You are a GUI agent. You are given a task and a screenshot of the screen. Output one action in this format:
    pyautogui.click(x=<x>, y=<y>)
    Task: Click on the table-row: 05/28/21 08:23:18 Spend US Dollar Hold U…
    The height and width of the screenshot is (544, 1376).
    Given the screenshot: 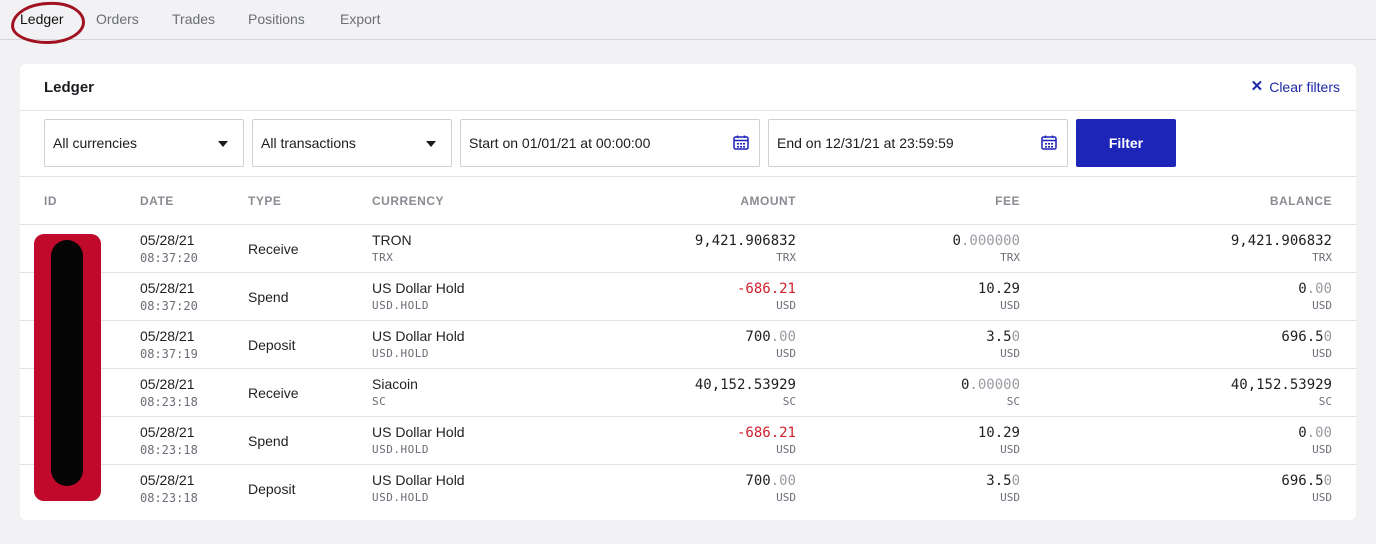 What is the action you would take?
    pyautogui.click(x=688, y=440)
    